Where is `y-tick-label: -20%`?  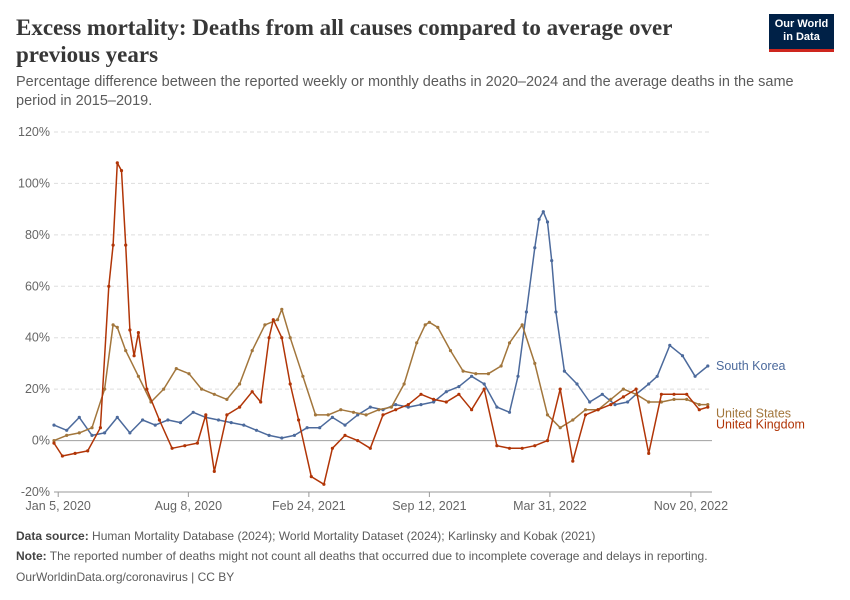
y-tick-label: -20% is located at coordinates (35, 492).